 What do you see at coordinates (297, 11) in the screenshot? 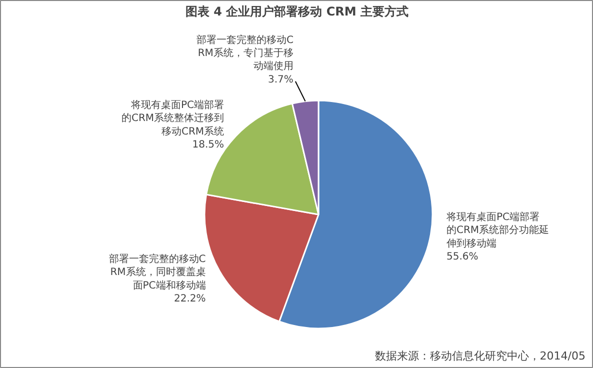
I see `chart-title: 图表 4 企业用户部署移动 CRM 主要方式` at bounding box center [297, 11].